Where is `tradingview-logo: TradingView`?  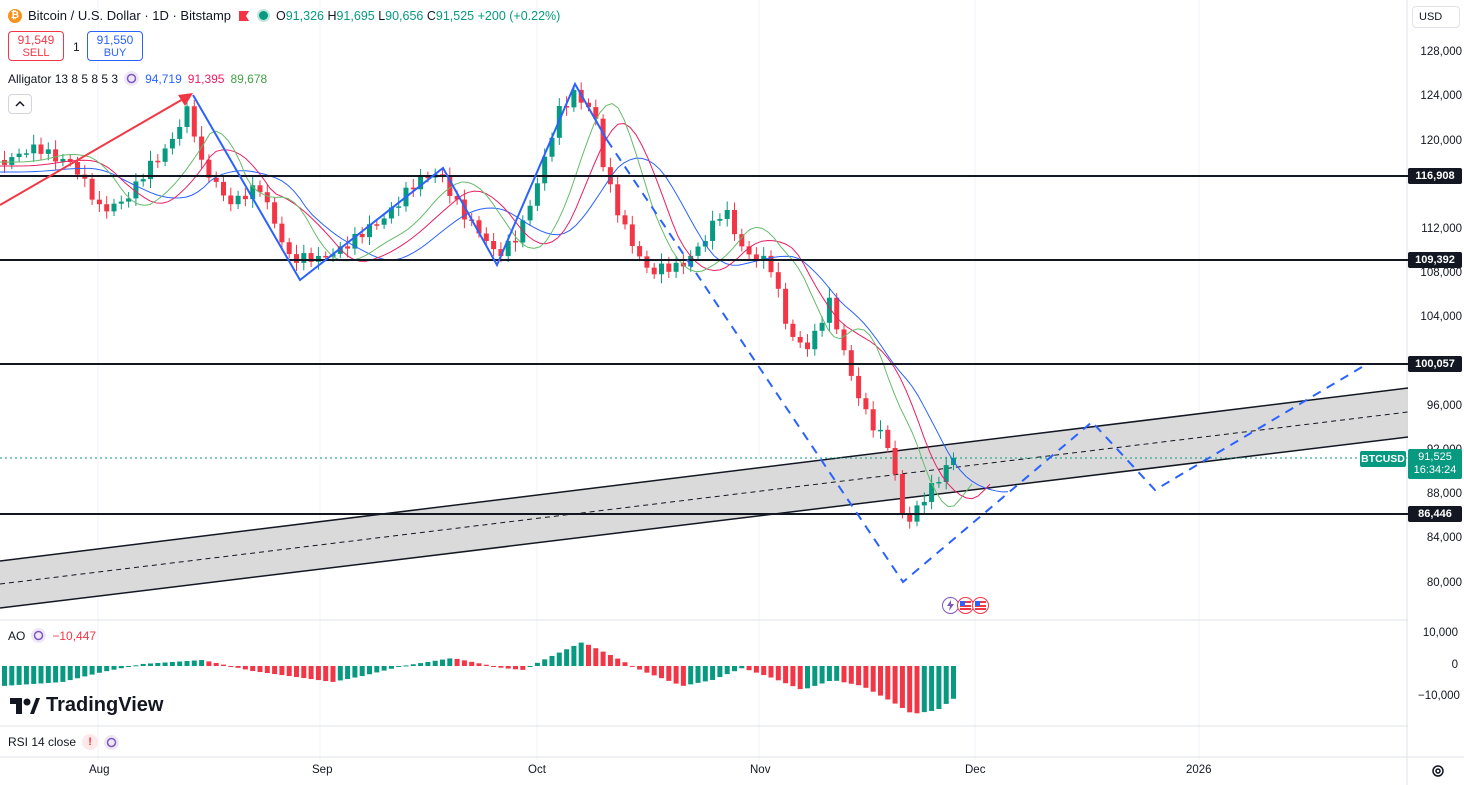
tradingview-logo: TradingView is located at coordinates (86, 705).